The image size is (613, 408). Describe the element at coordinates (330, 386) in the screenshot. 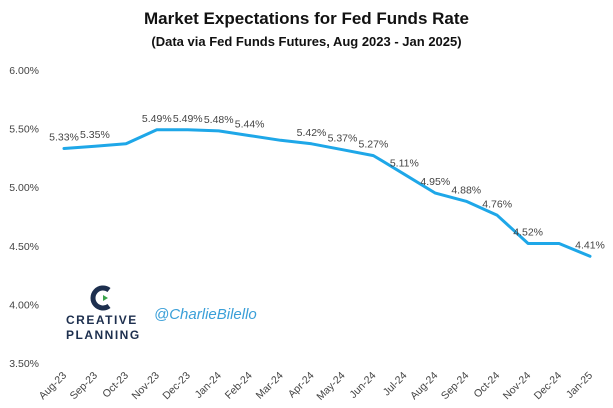

I see `x-tick-label: May-24` at that location.